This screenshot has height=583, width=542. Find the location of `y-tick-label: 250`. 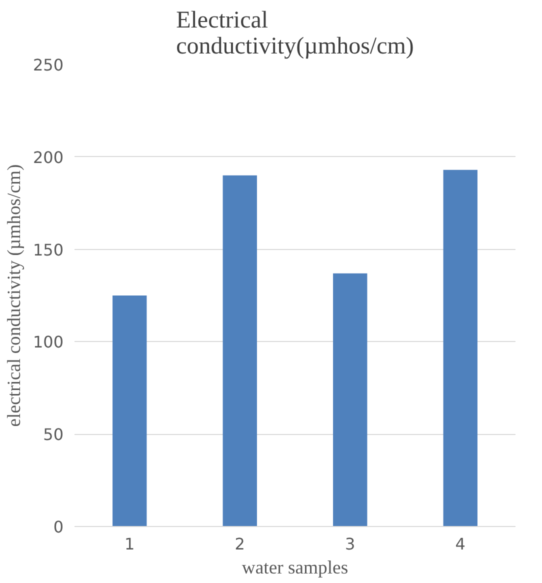

y-tick-label: 250 is located at coordinates (48, 65).